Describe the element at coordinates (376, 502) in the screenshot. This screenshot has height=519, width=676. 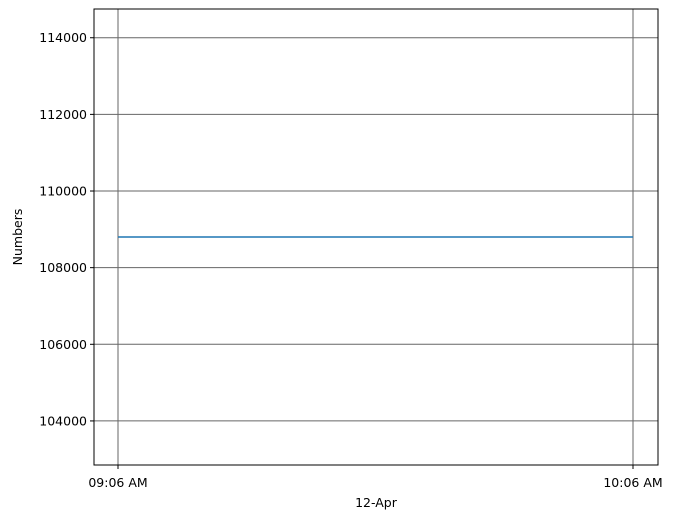
I see `x-axis-label: 12-Apr` at that location.